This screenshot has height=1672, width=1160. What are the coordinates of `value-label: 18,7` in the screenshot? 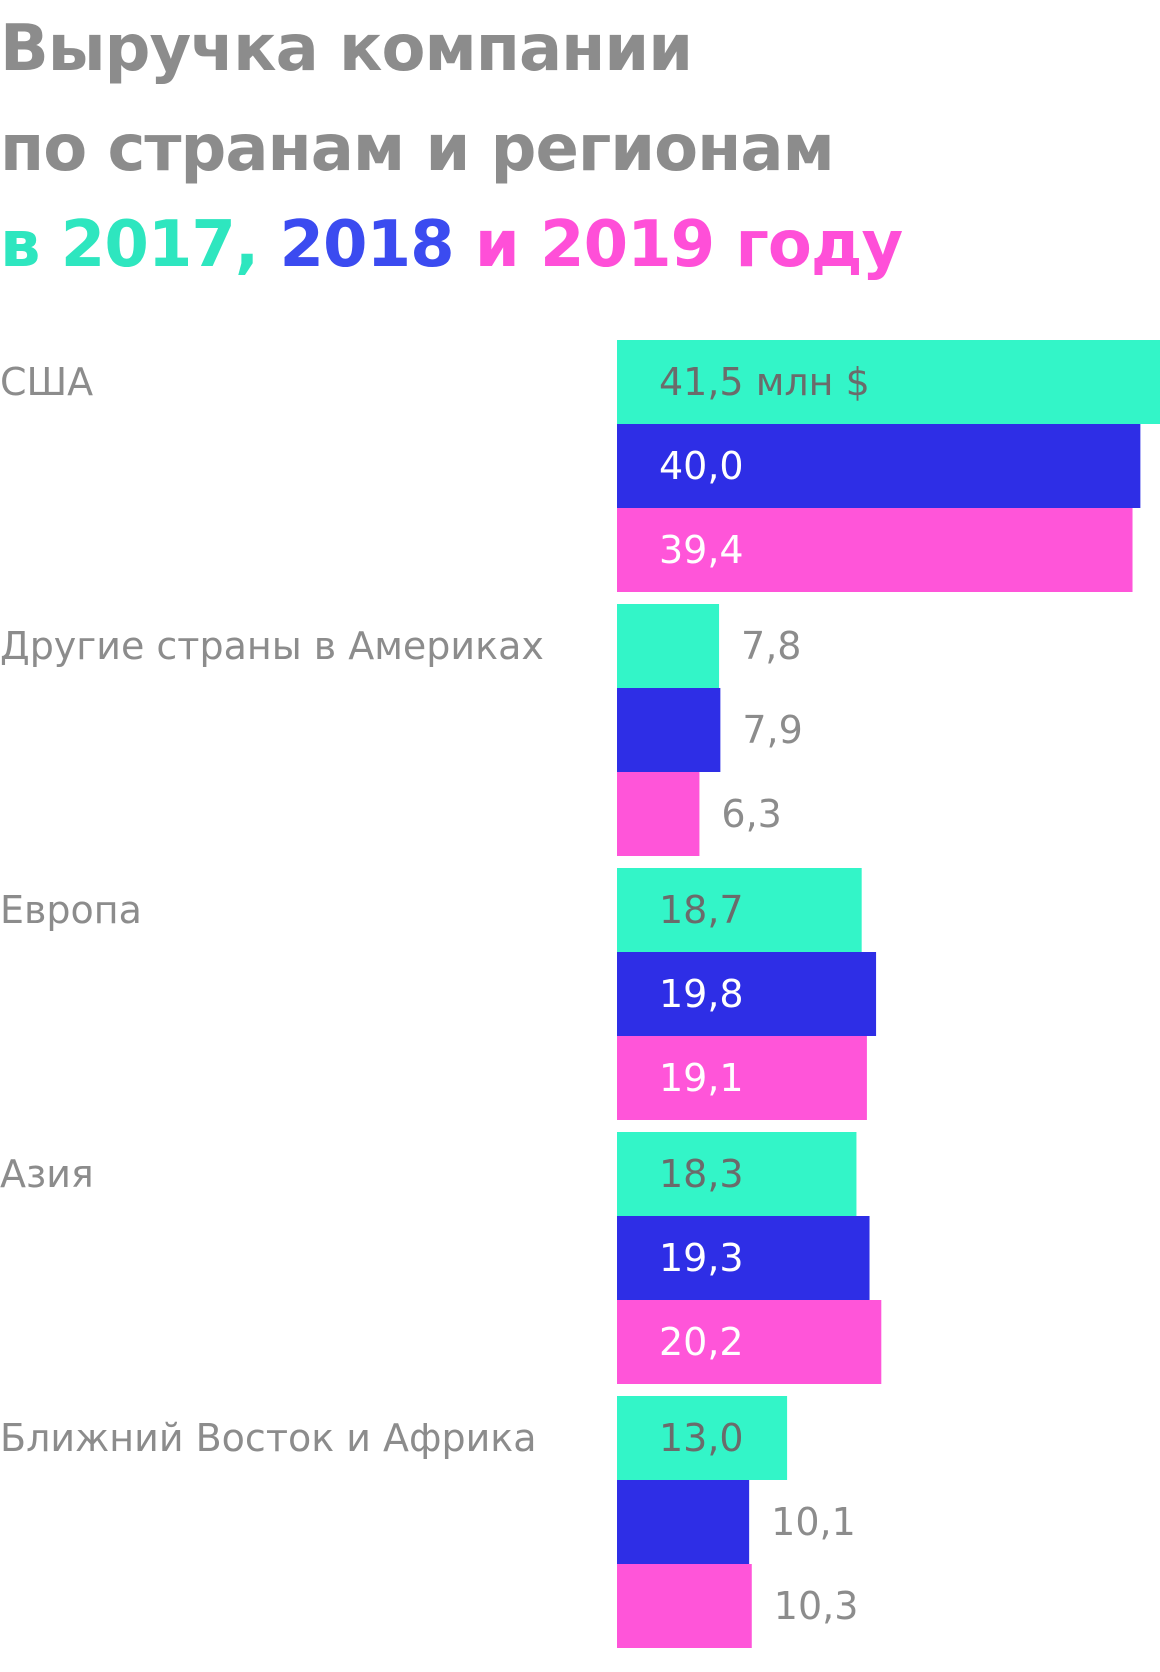 It's located at (701, 910).